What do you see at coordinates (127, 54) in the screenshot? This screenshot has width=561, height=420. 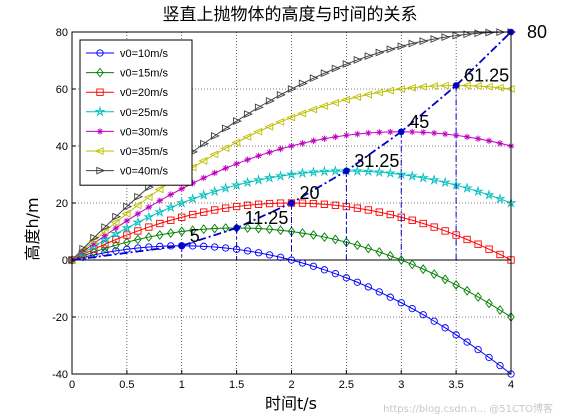 I see `legend-entry: v0=10m/s` at bounding box center [127, 54].